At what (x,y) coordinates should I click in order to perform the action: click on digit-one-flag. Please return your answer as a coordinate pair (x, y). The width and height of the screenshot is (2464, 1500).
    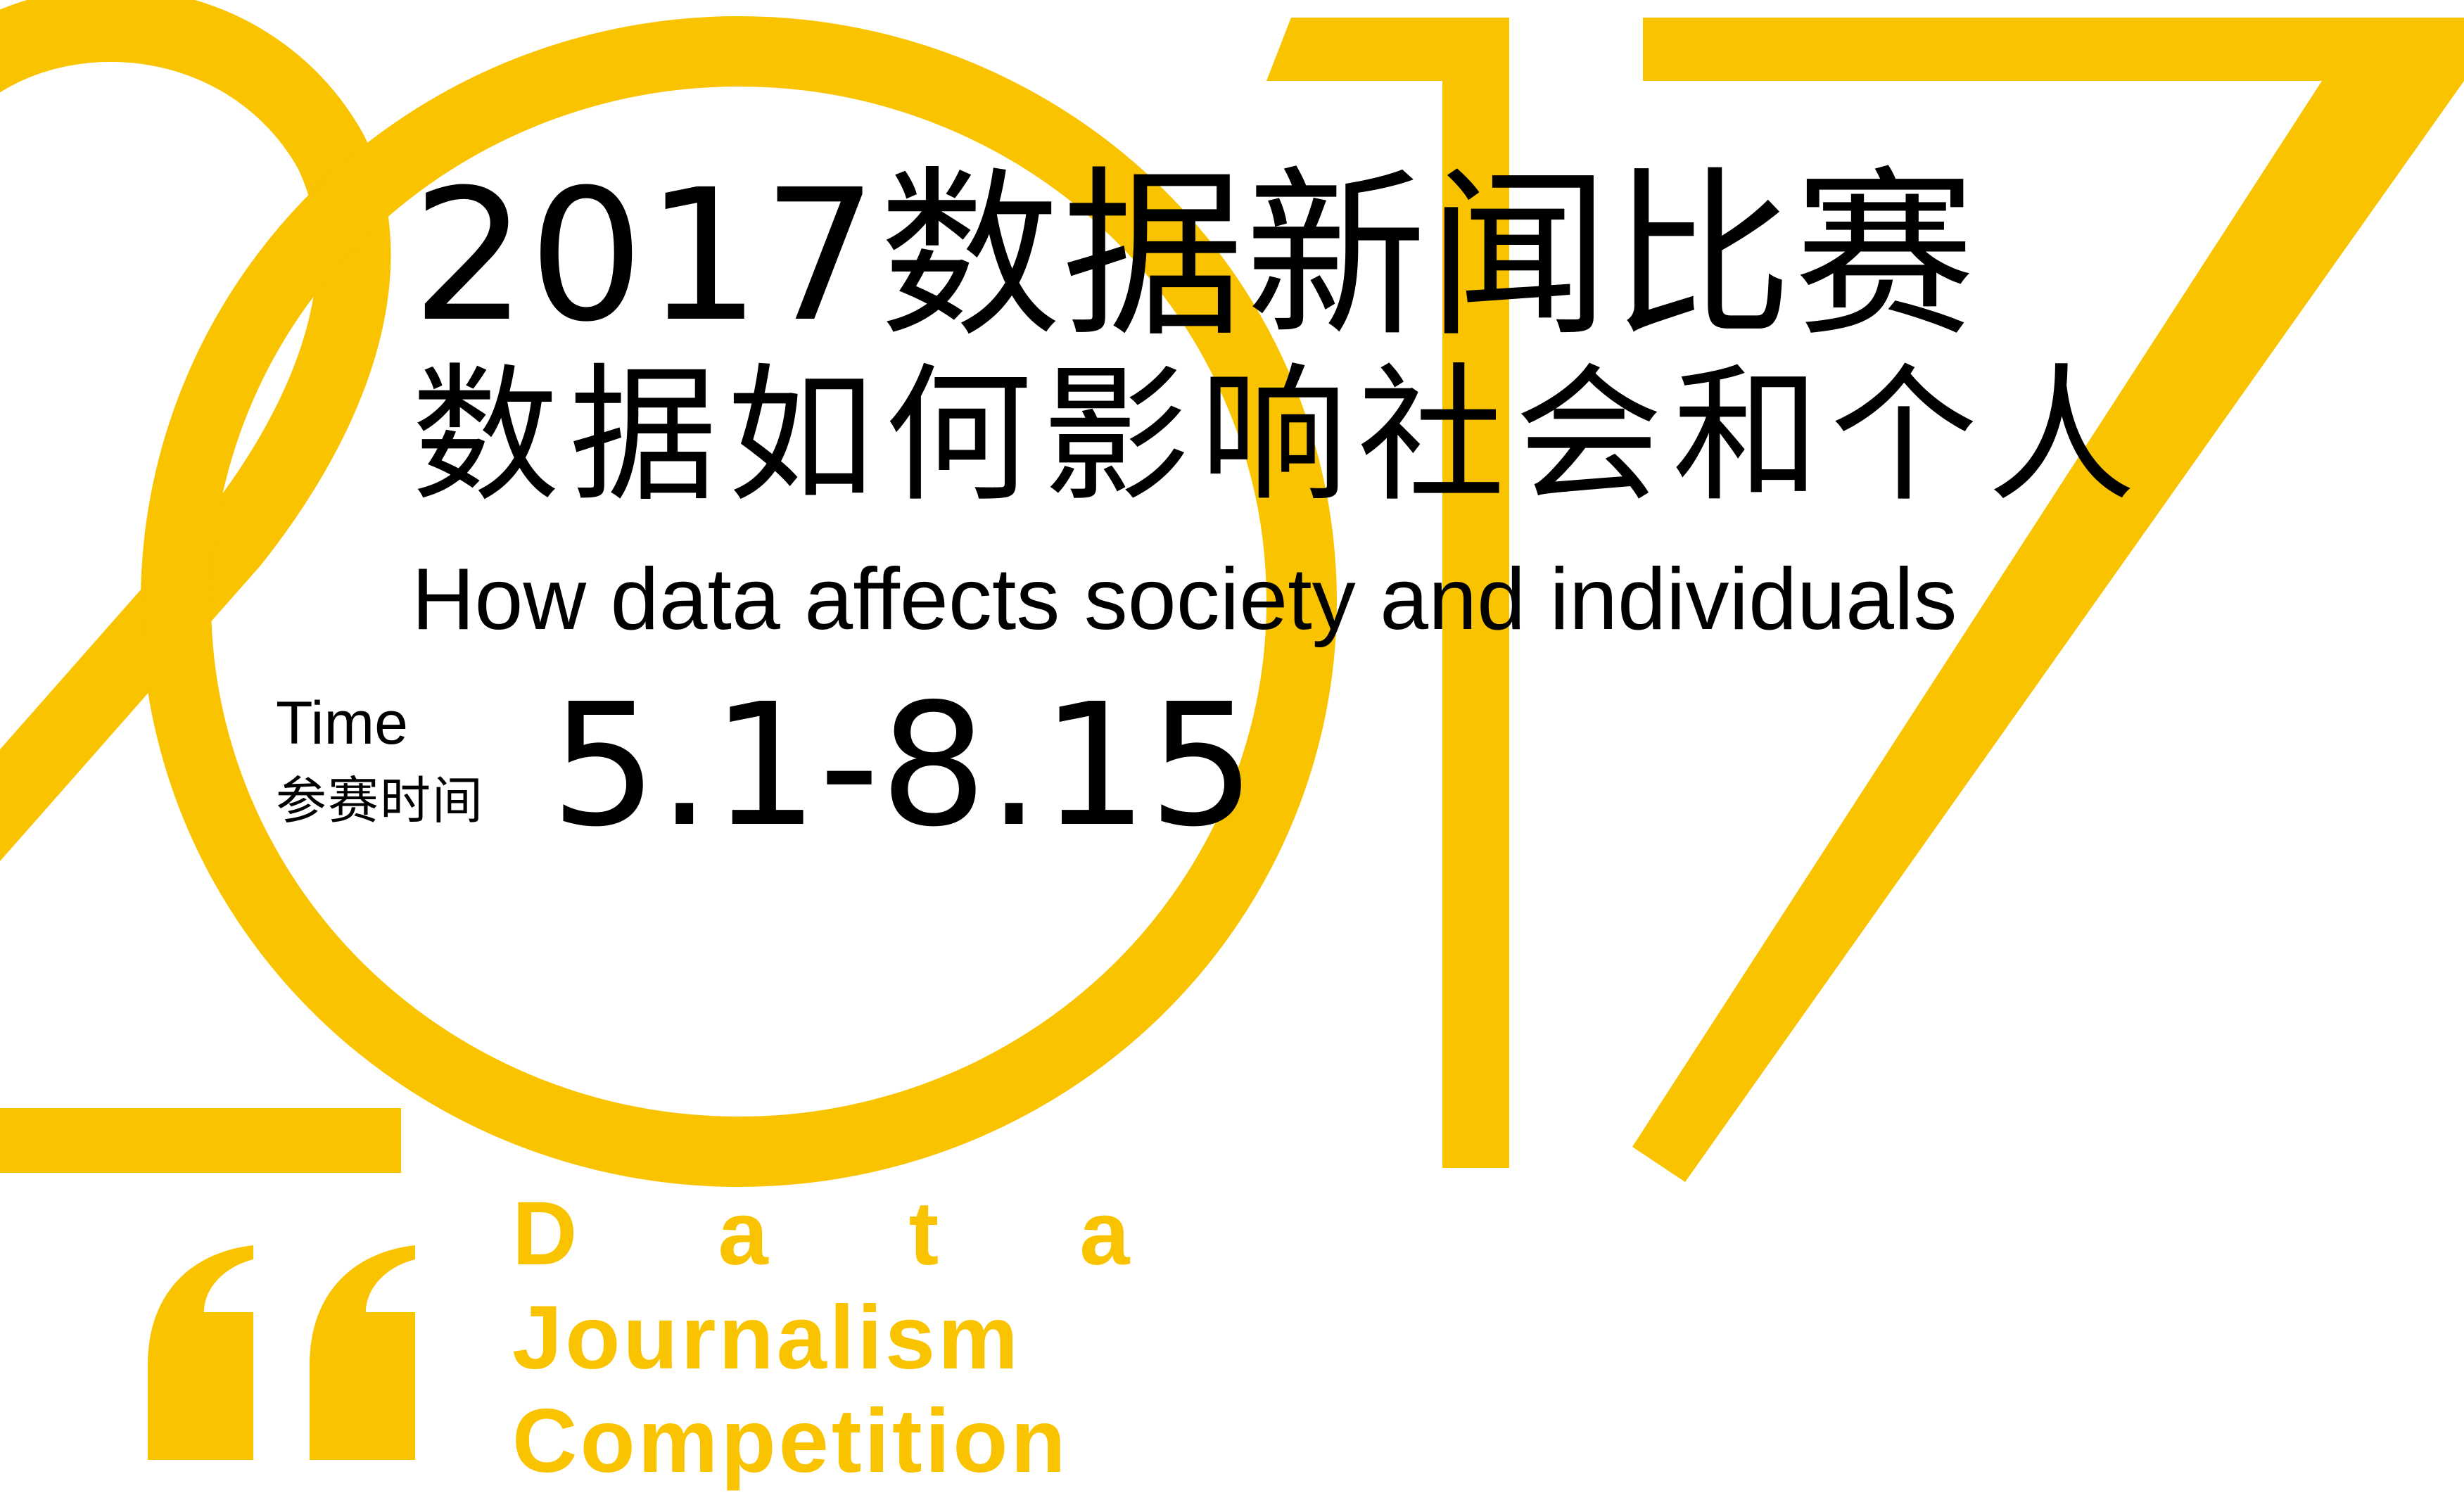
    Looking at the image, I should click on (1354, 49).